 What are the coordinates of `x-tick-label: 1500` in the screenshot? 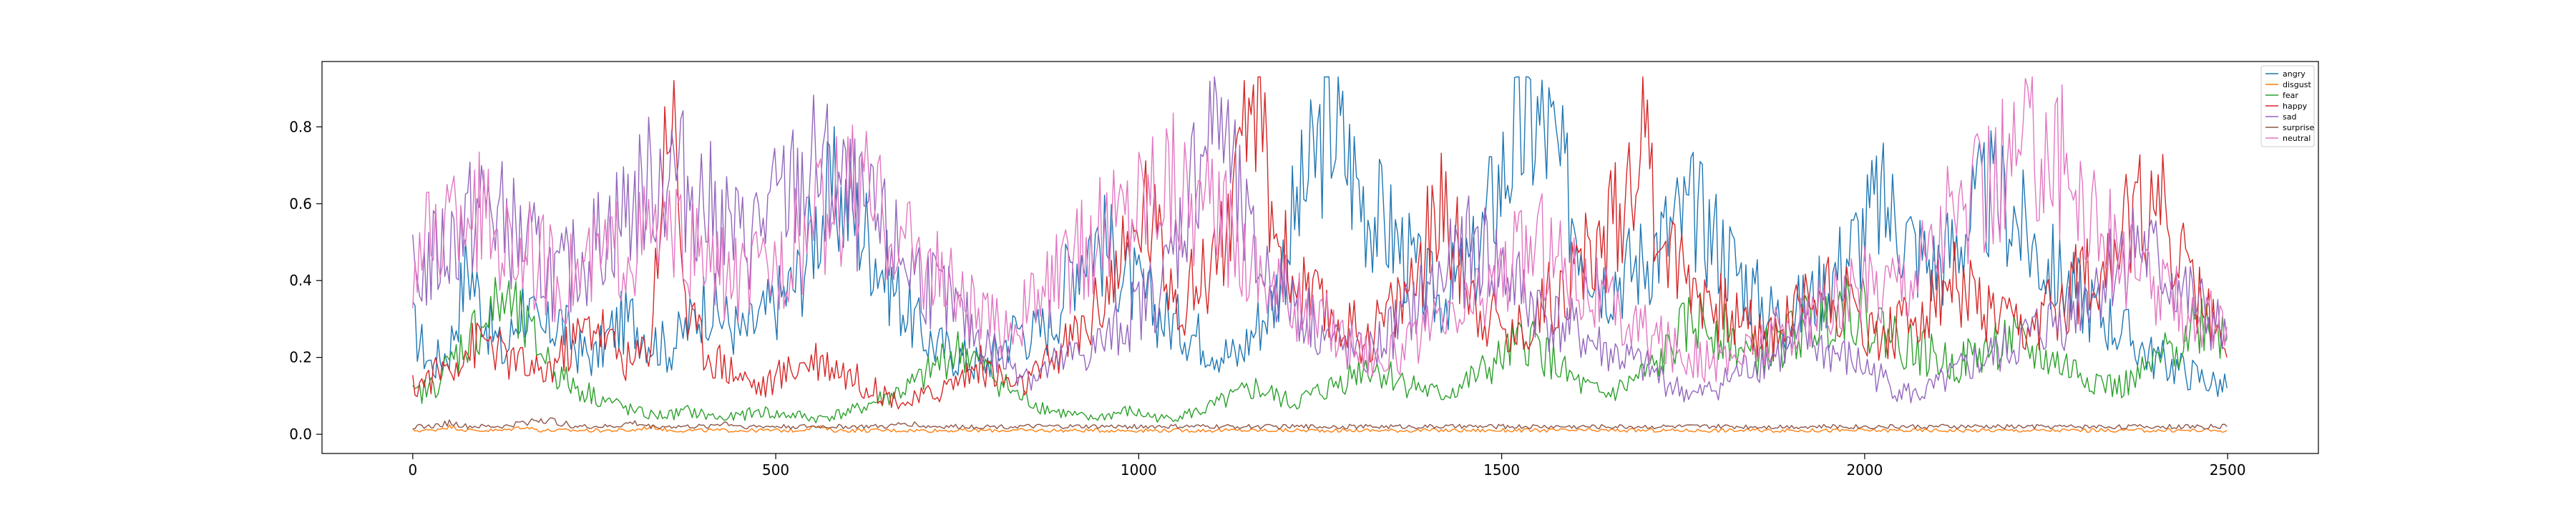 It's located at (1501, 470).